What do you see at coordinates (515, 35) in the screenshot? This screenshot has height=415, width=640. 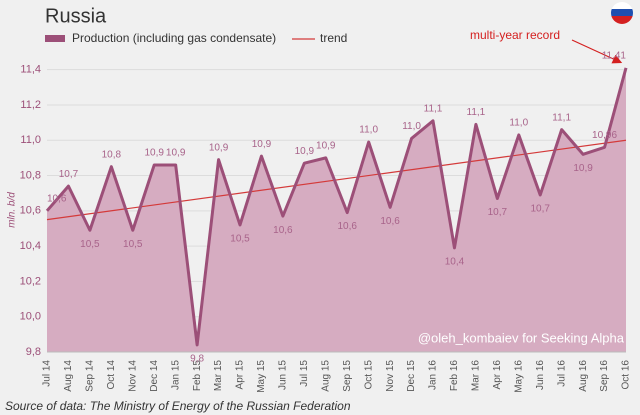 I see `annotation: multi-year record` at bounding box center [515, 35].